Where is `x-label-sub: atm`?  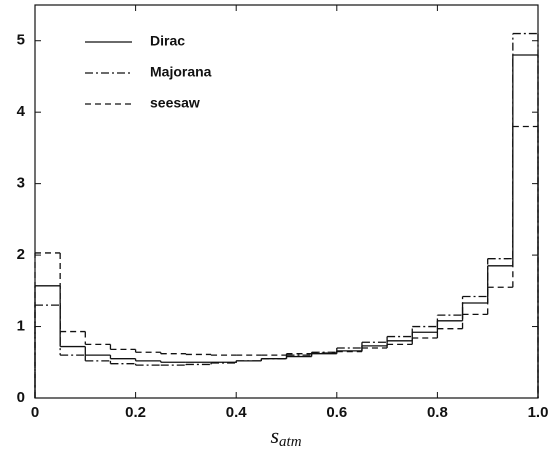 x-label-sub: atm is located at coordinates (290, 442).